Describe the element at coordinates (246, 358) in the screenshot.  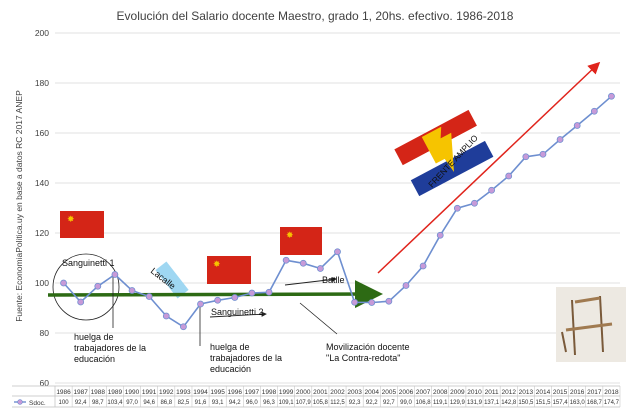
I see `label-huelga-2-line2: trabajadores de la` at that location.